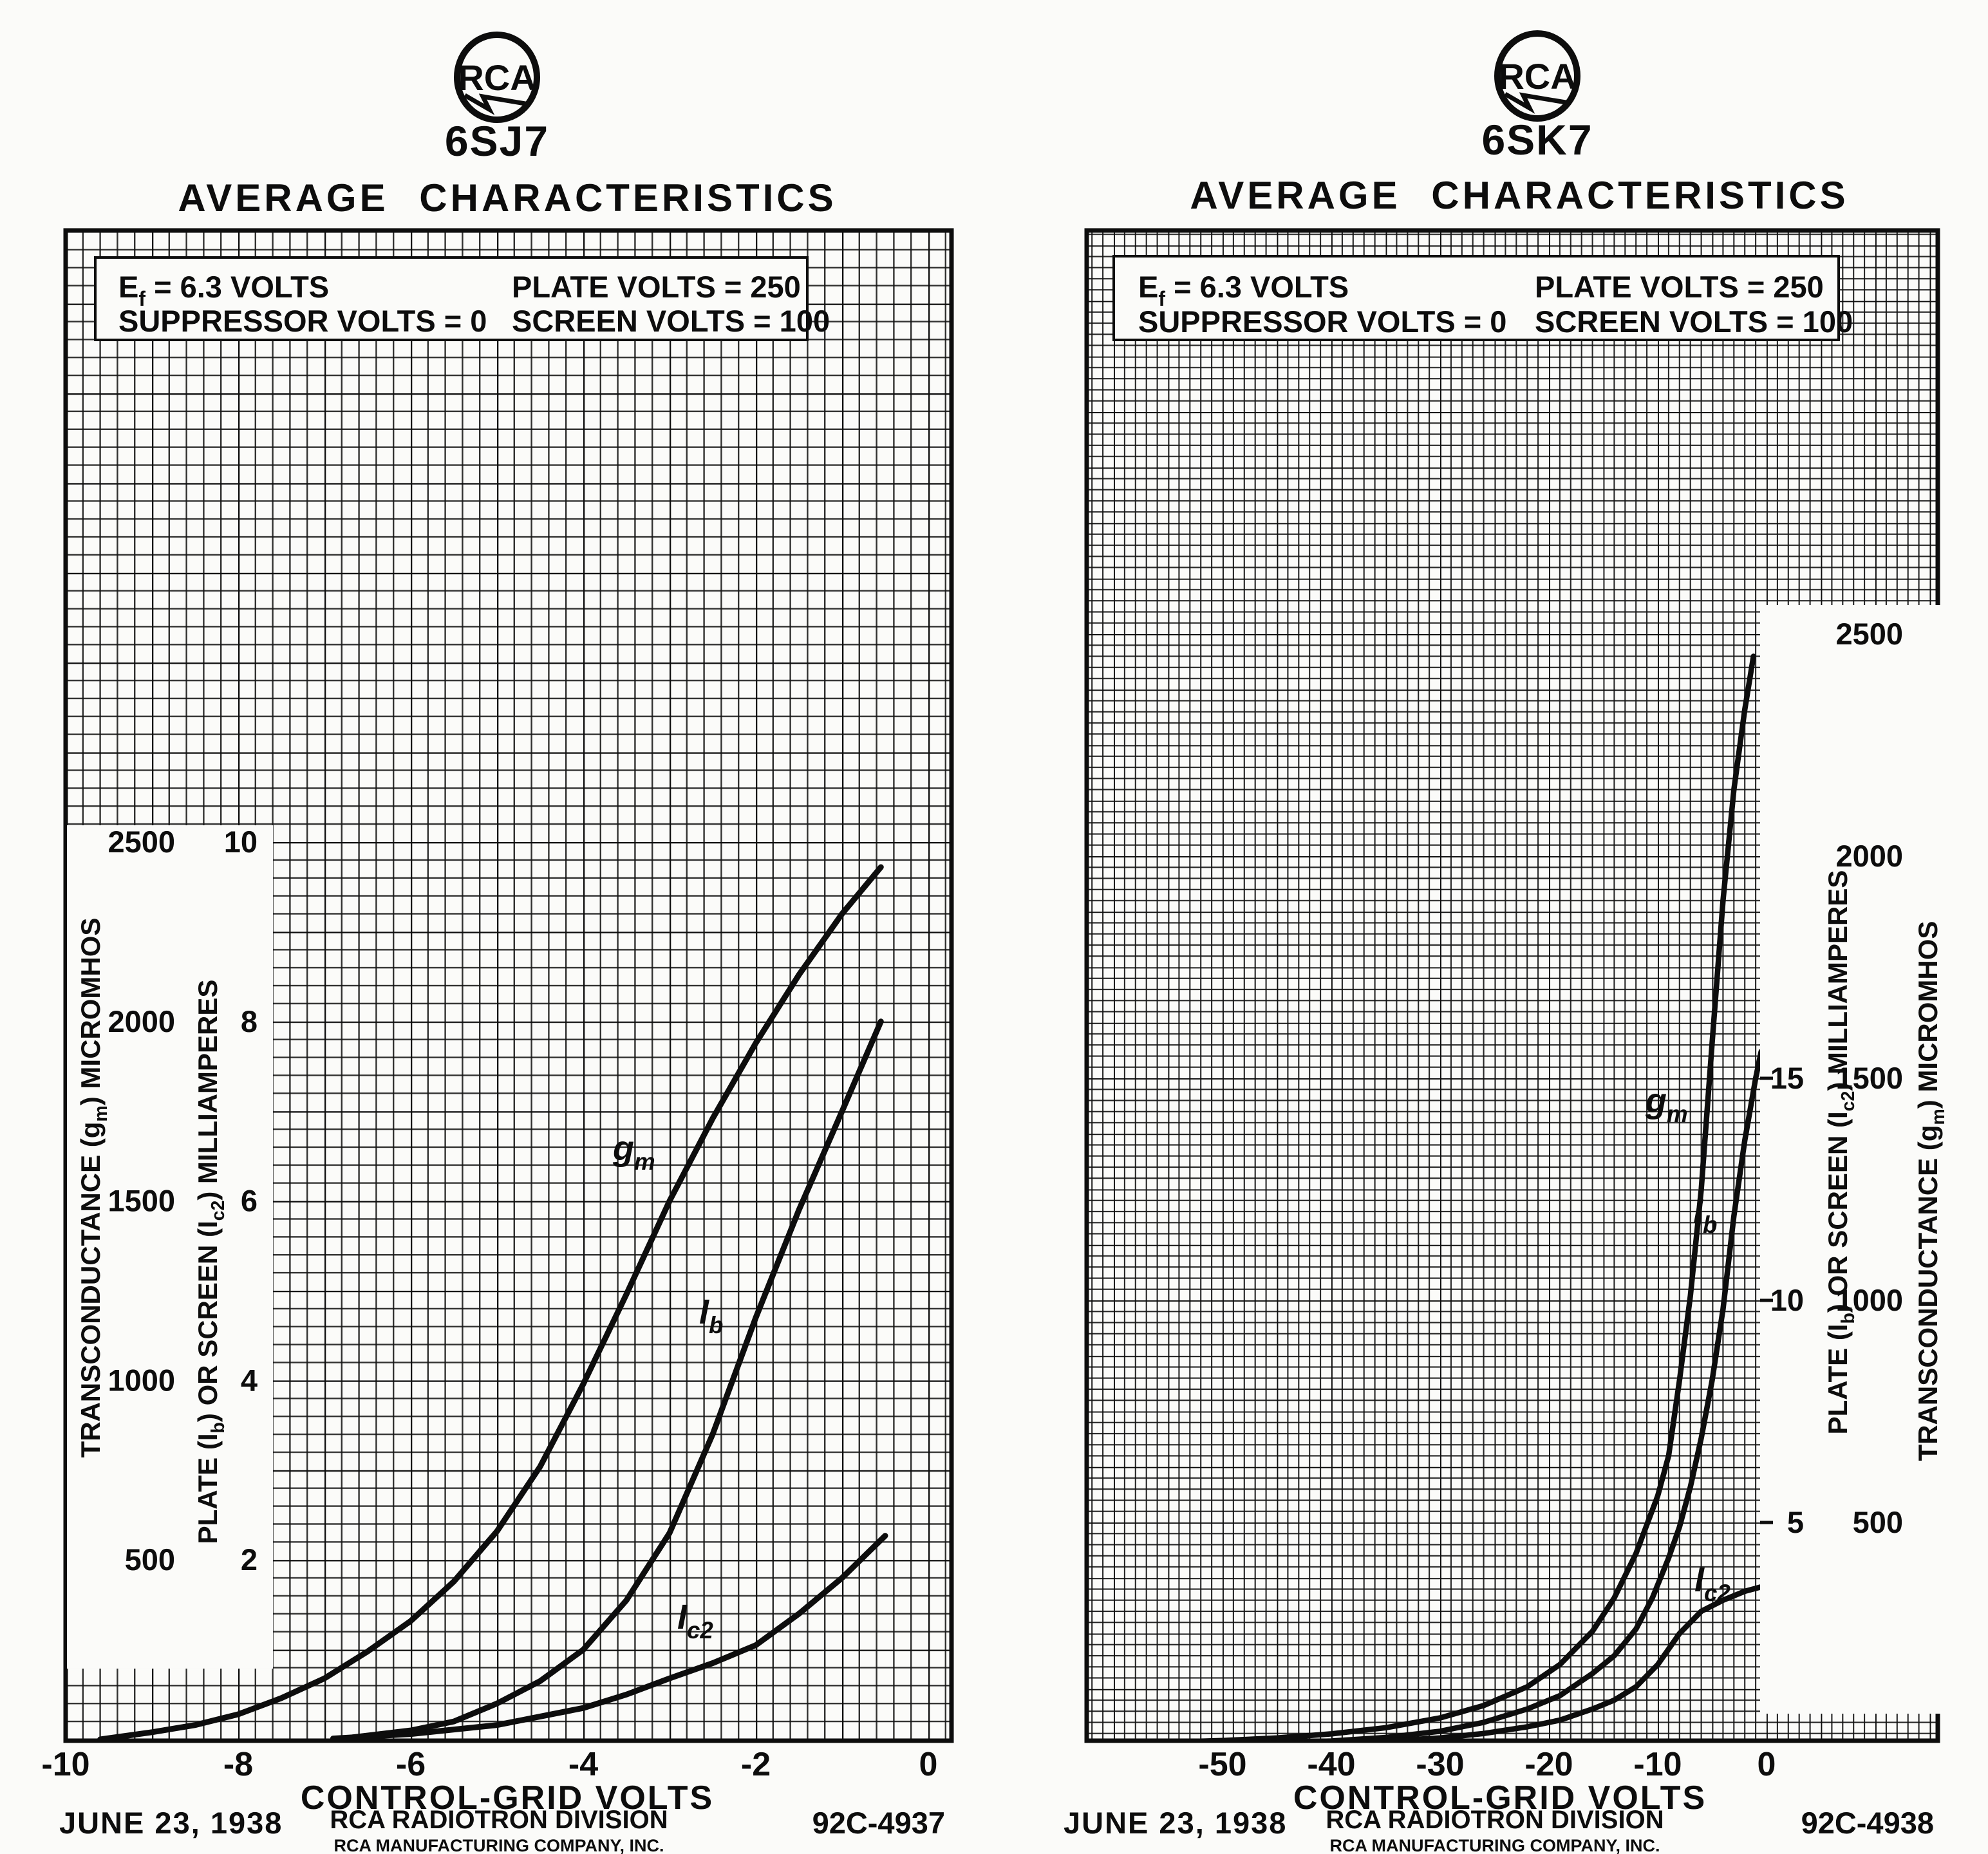 This screenshot has width=1988, height=1854. I want to click on ma-tick-label: 8, so click(249, 1021).